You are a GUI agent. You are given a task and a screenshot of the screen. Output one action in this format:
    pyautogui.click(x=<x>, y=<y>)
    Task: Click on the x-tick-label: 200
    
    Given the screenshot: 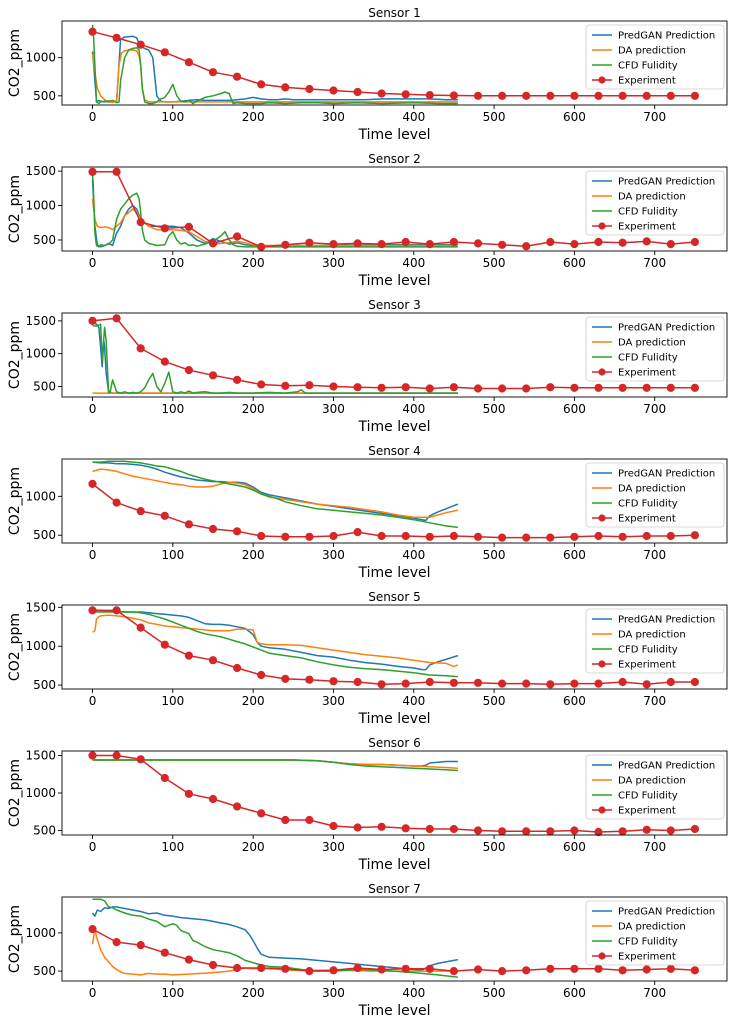 What is the action you would take?
    pyautogui.click(x=253, y=263)
    